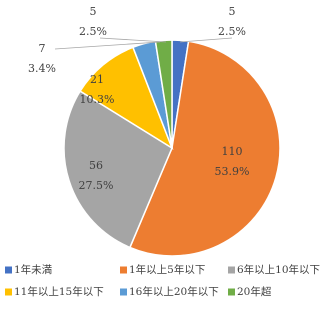  Describe the element at coordinates (42, 48) in the screenshot. I see `data-label: 7` at that location.